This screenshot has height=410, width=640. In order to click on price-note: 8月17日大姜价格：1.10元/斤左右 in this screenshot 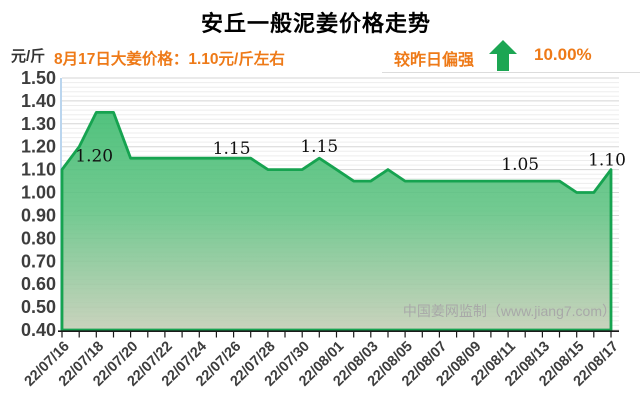, I will do `click(169, 59)`.